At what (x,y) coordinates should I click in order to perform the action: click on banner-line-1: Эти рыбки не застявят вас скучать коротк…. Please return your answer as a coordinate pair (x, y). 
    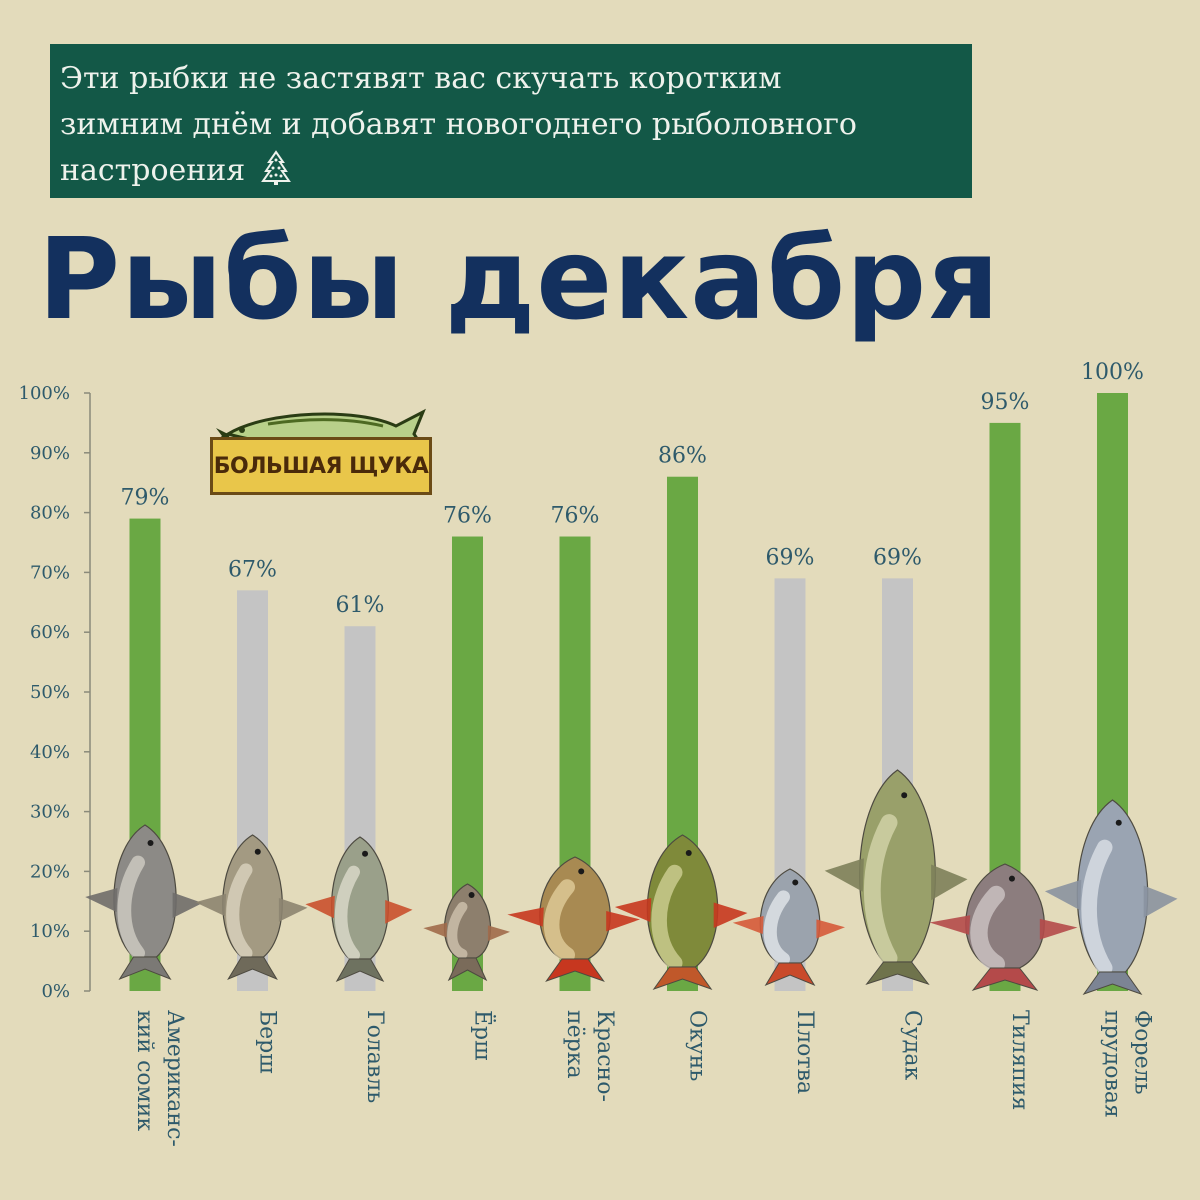
    Looking at the image, I should click on (421, 78).